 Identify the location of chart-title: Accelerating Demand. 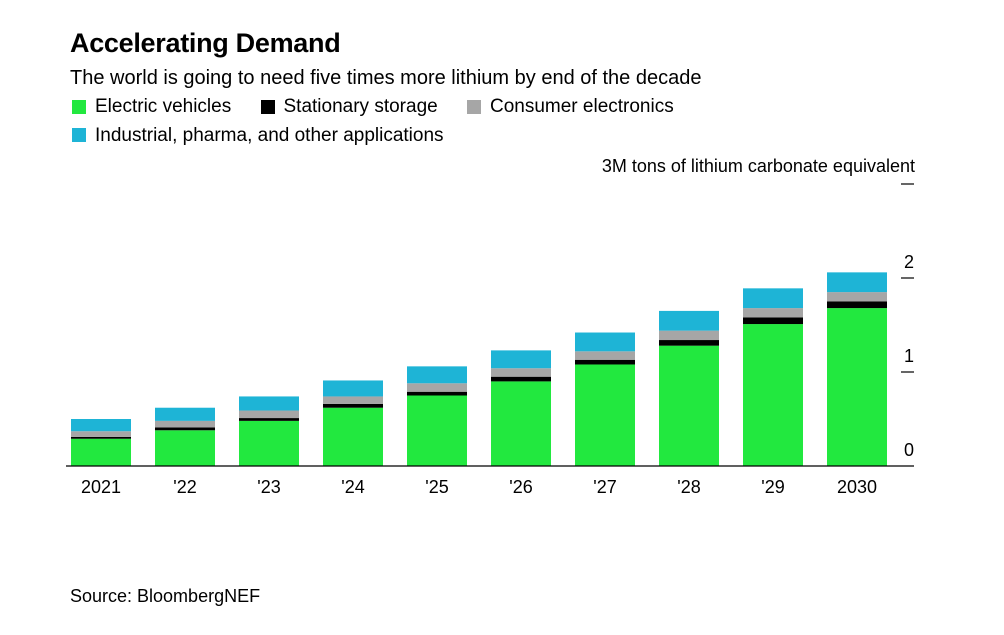
(205, 43).